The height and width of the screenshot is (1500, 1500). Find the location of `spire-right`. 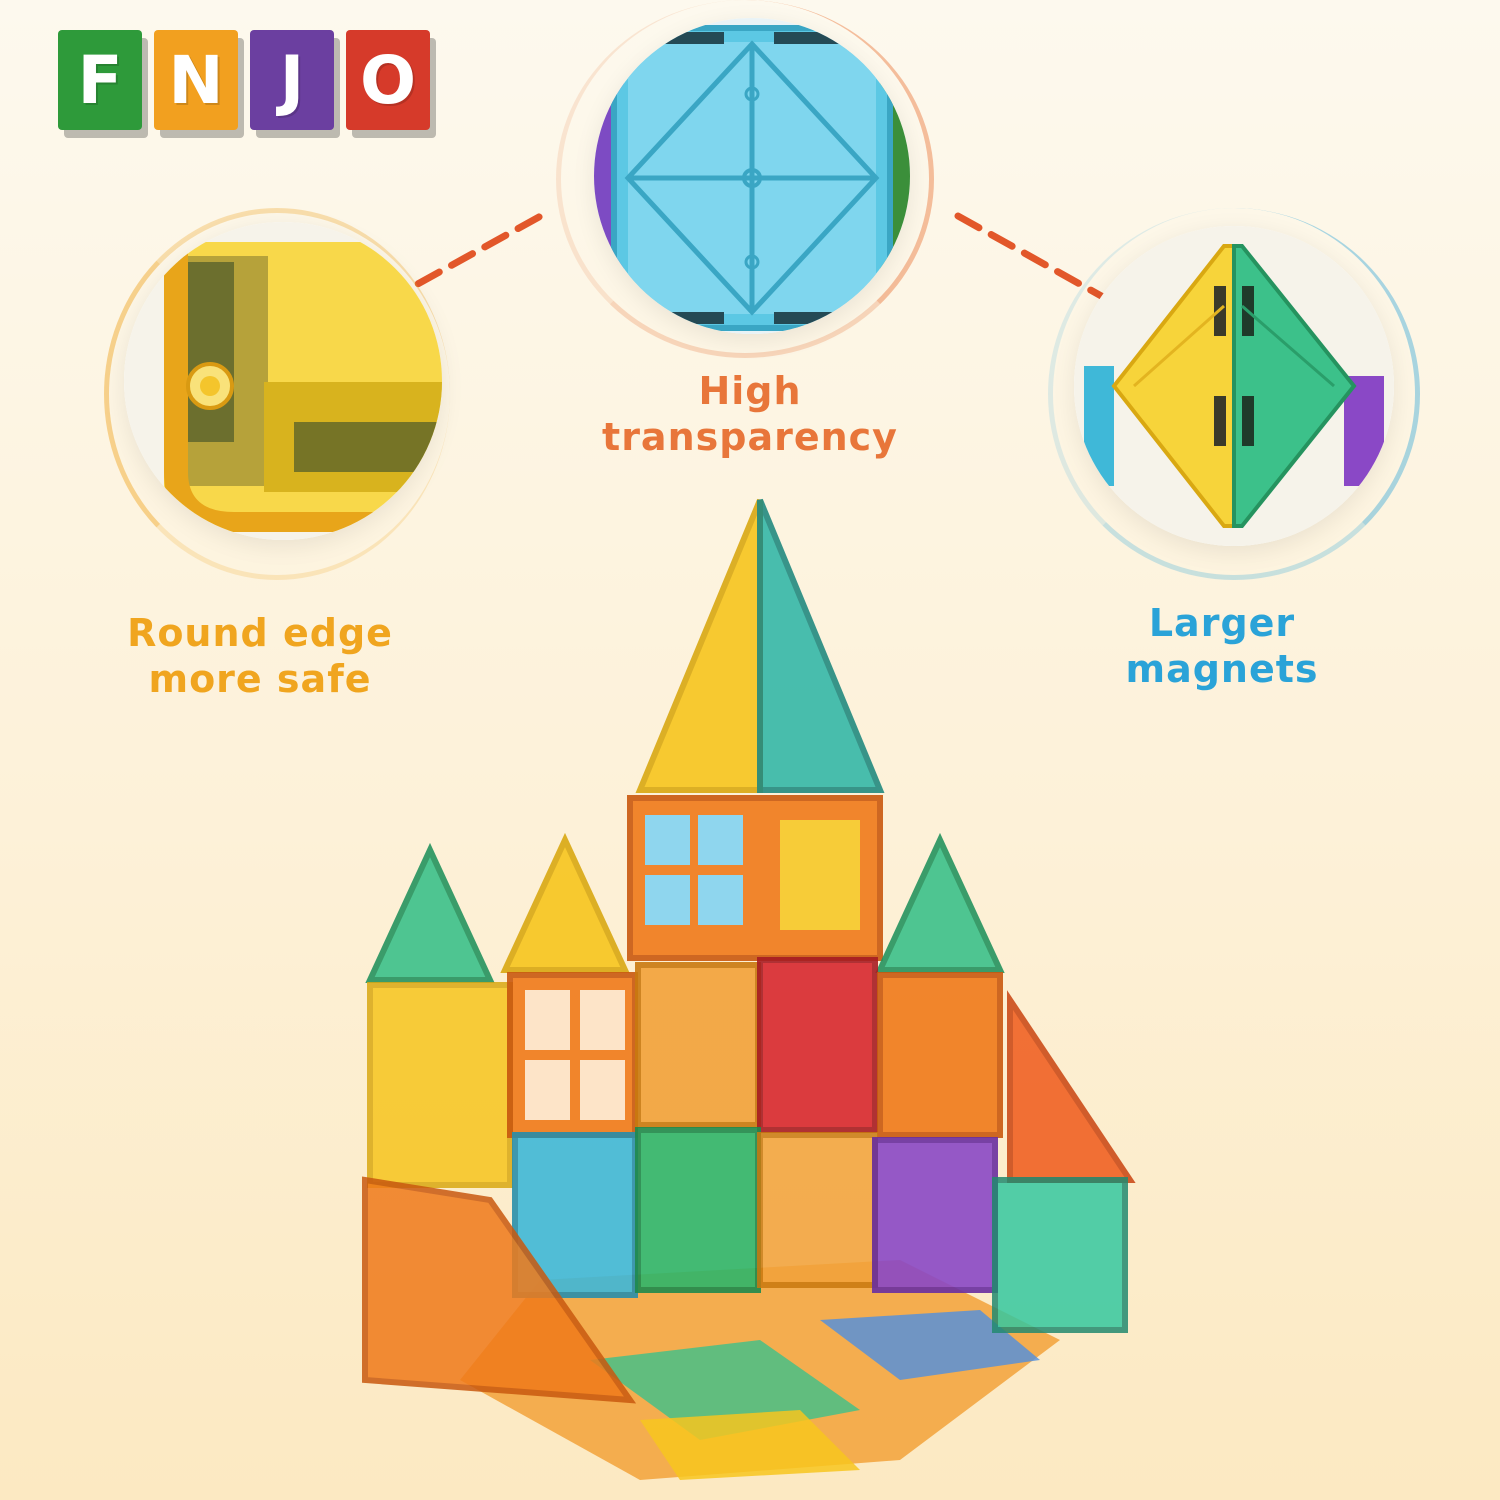

spire-right is located at coordinates (821, 645).